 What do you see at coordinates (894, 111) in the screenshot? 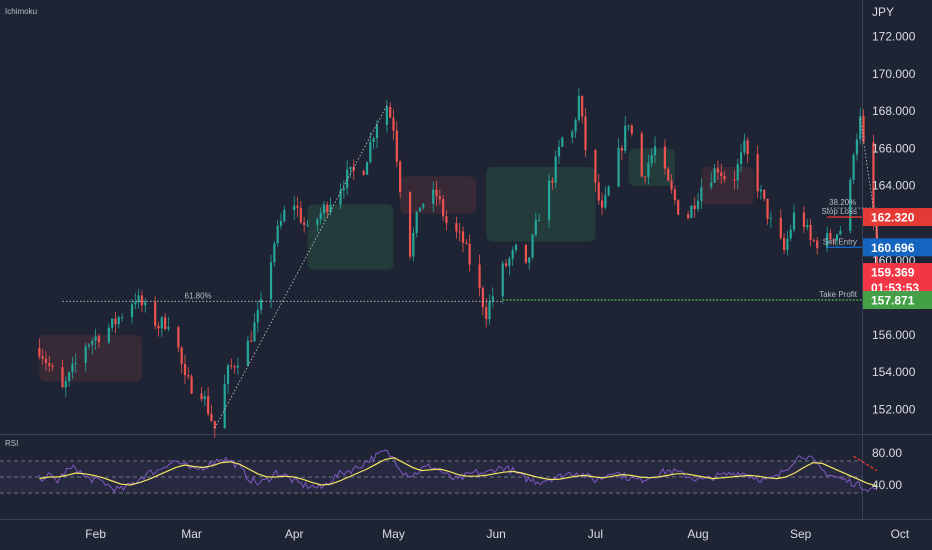
I see `price-tick-label: 168.000` at bounding box center [894, 111].